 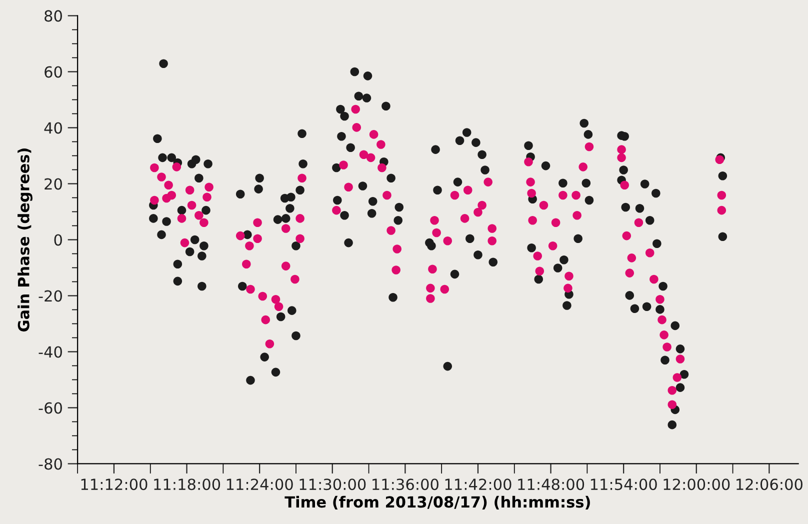 What do you see at coordinates (187, 484) in the screenshot?
I see `x-tick-label: 11:18:00` at bounding box center [187, 484].